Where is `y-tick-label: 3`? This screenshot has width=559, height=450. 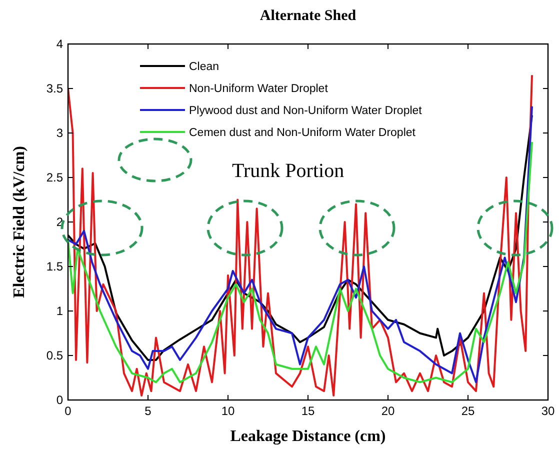
y-tick-label: 3 is located at coordinates (60, 133).